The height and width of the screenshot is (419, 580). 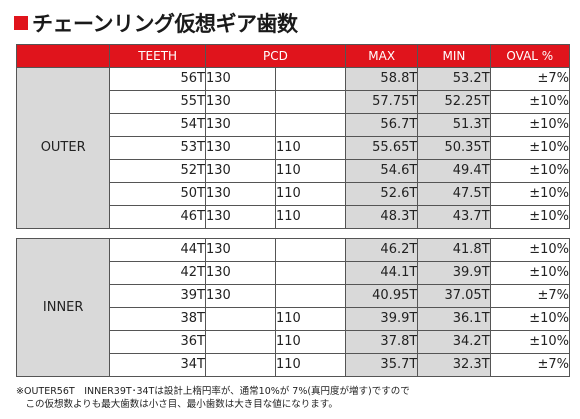 What do you see at coordinates (21, 23) in the screenshot?
I see `red-square-icon` at bounding box center [21, 23].